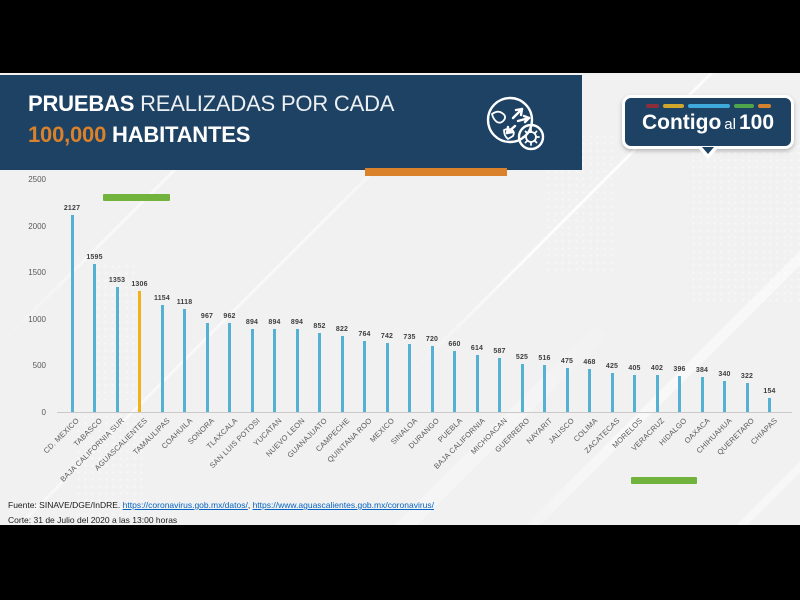 The height and width of the screenshot is (600, 800). What do you see at coordinates (211, 103) in the screenshot?
I see `title-line1: PRUEBAS REALIZADAS POR CADA` at bounding box center [211, 103].